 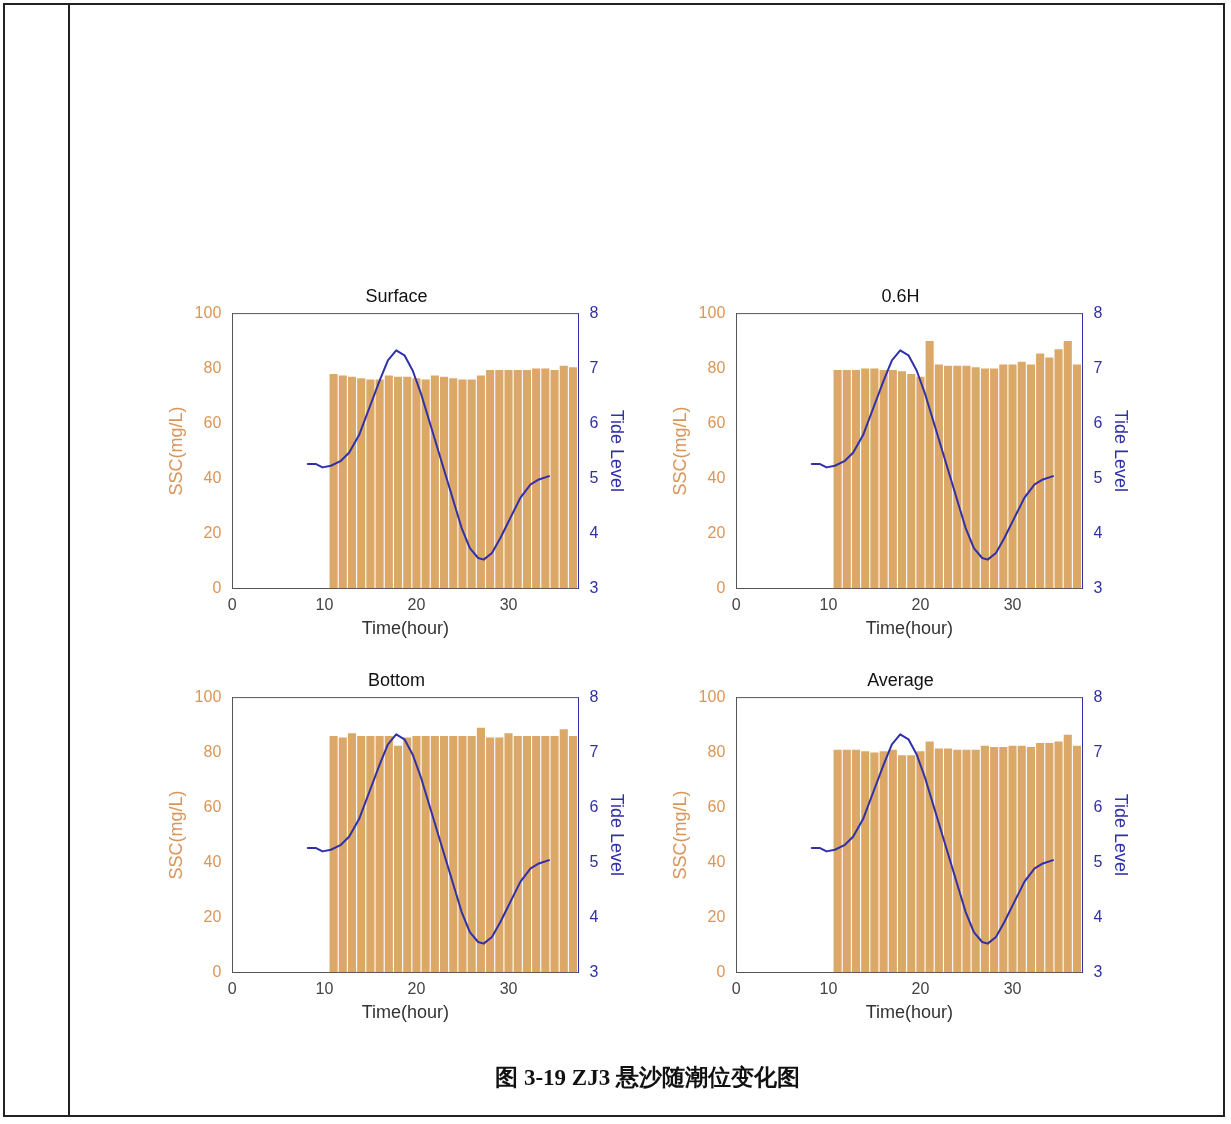 I want to click on chart-title: Bottom, so click(x=396, y=679).